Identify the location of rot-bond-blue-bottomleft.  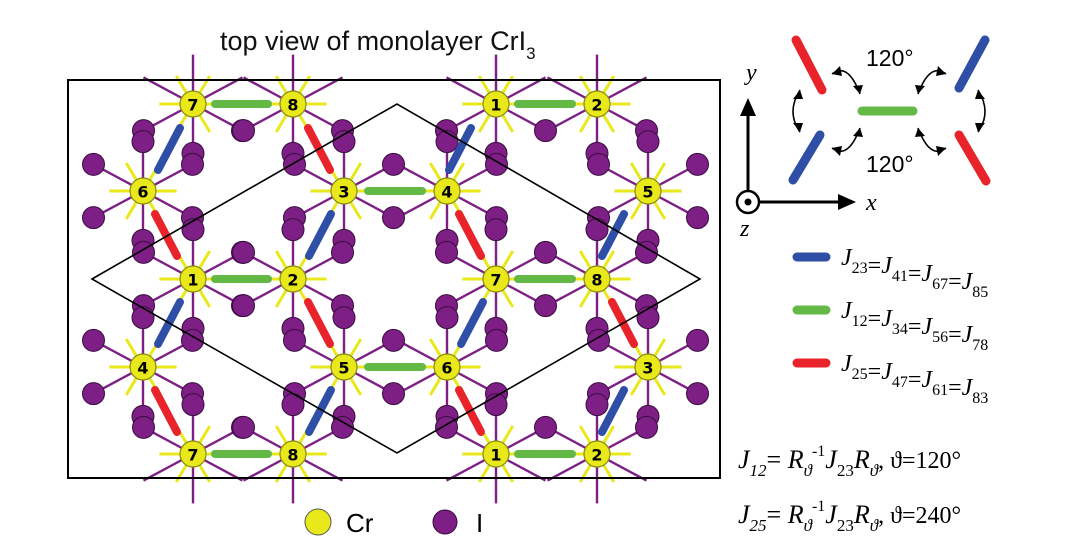
(806, 157).